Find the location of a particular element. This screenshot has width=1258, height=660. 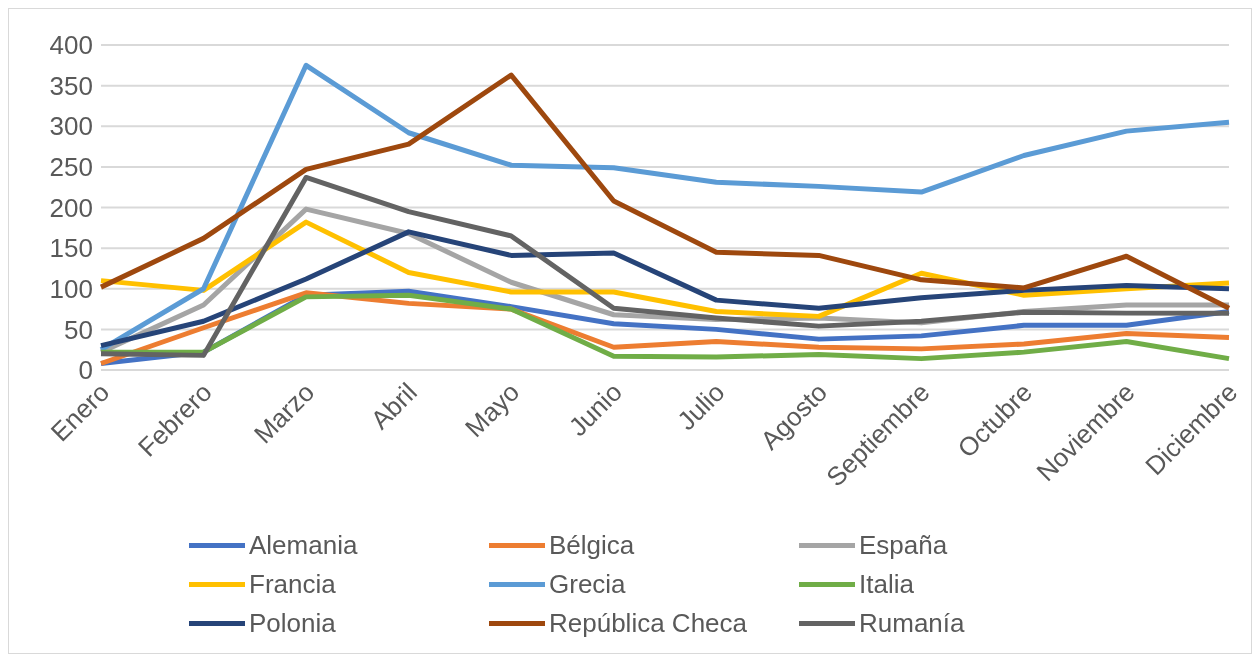

legend-label: Alemania is located at coordinates (303, 545).